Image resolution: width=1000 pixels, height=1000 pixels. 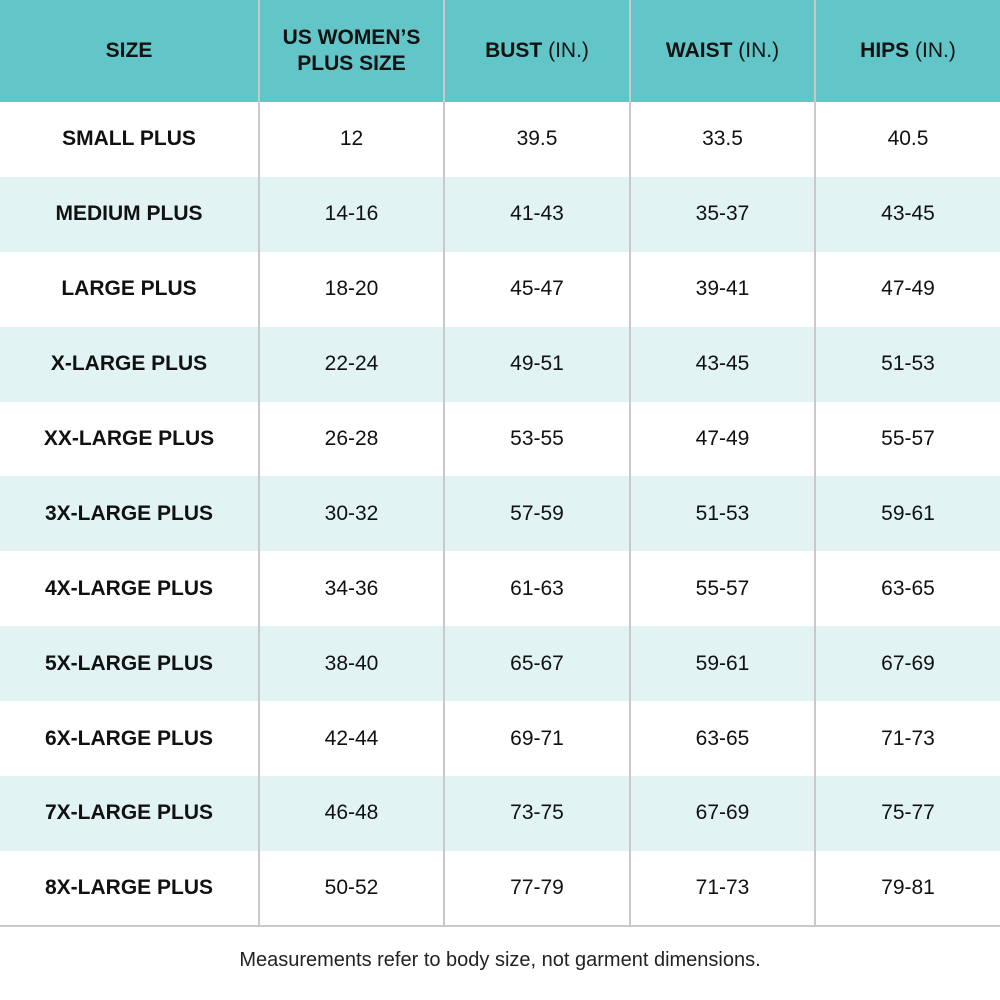 What do you see at coordinates (351, 888) in the screenshot?
I see `cell-us-size: 50-52` at bounding box center [351, 888].